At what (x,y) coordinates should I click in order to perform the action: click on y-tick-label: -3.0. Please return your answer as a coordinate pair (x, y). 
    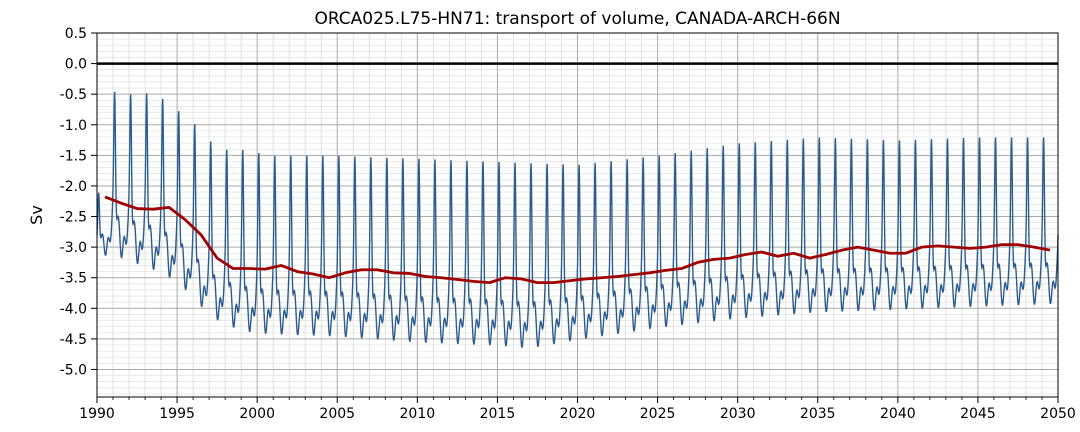
    Looking at the image, I should click on (73, 248).